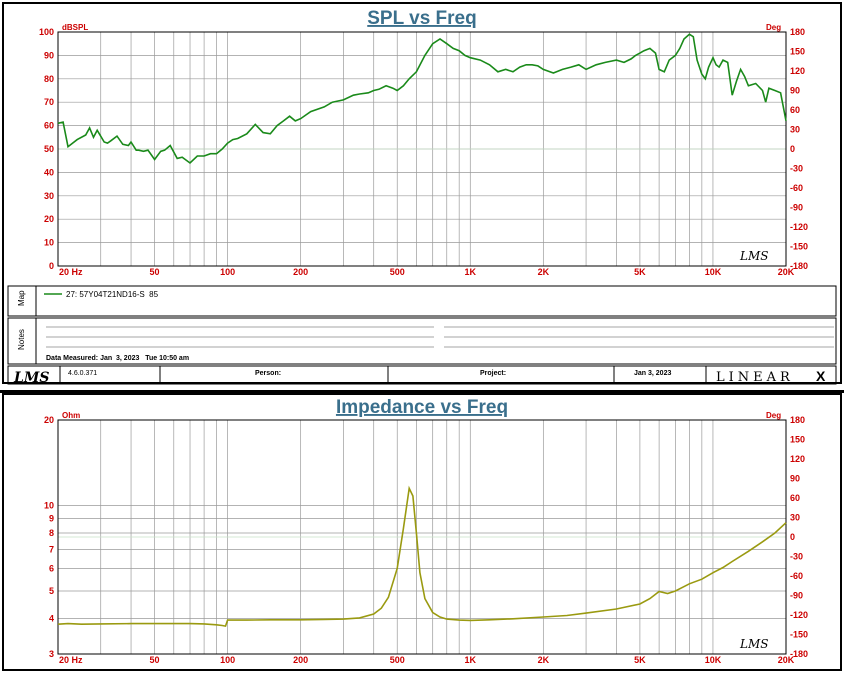 The image size is (844, 677). What do you see at coordinates (49, 172) in the screenshot?
I see `y-tick-label: 40` at bounding box center [49, 172].